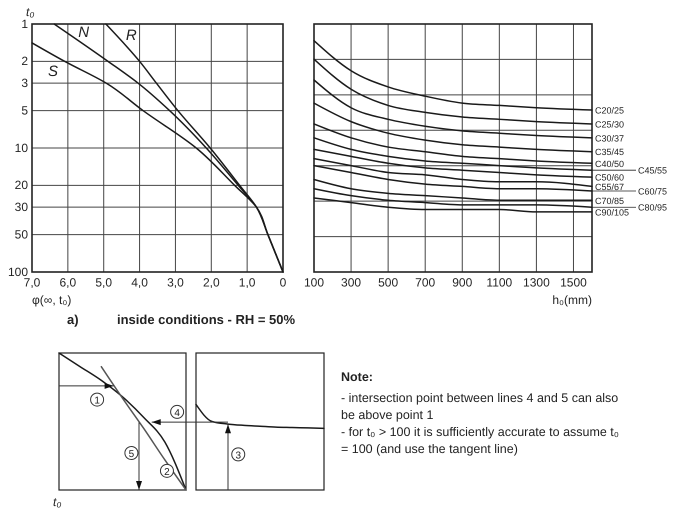  What do you see at coordinates (609, 163) in the screenshot?
I see `series-label: C40/50` at bounding box center [609, 163].